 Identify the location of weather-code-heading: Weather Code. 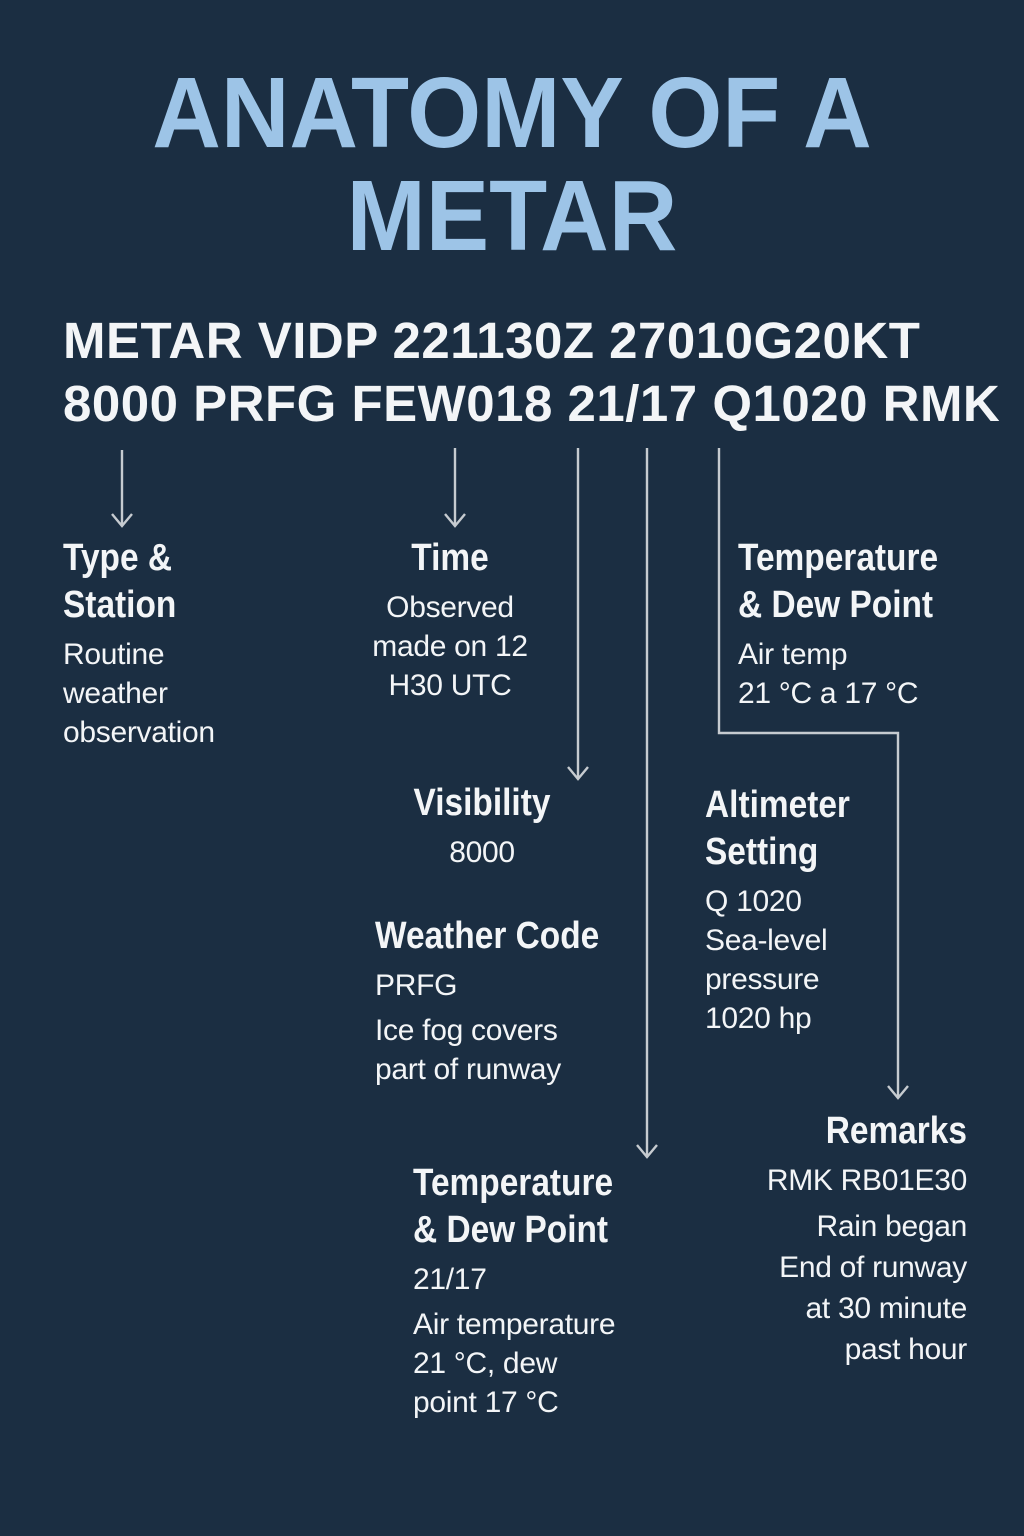
(487, 936).